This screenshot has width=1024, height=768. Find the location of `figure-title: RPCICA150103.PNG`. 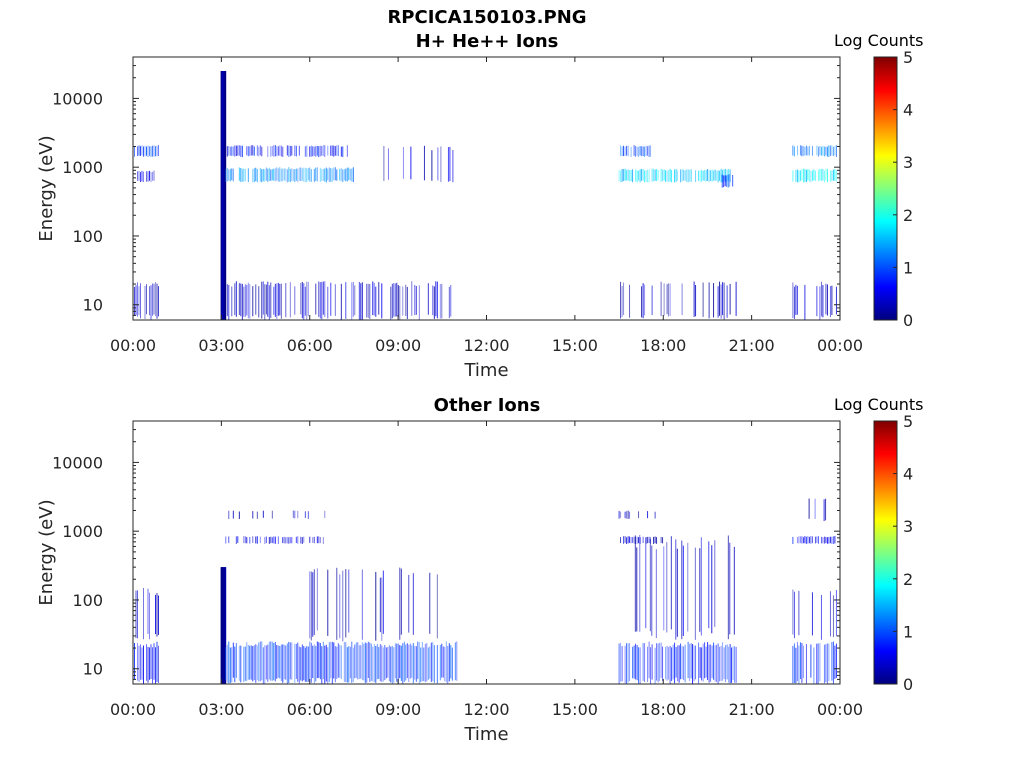

figure-title: RPCICA150103.PNG is located at coordinates (487, 17).